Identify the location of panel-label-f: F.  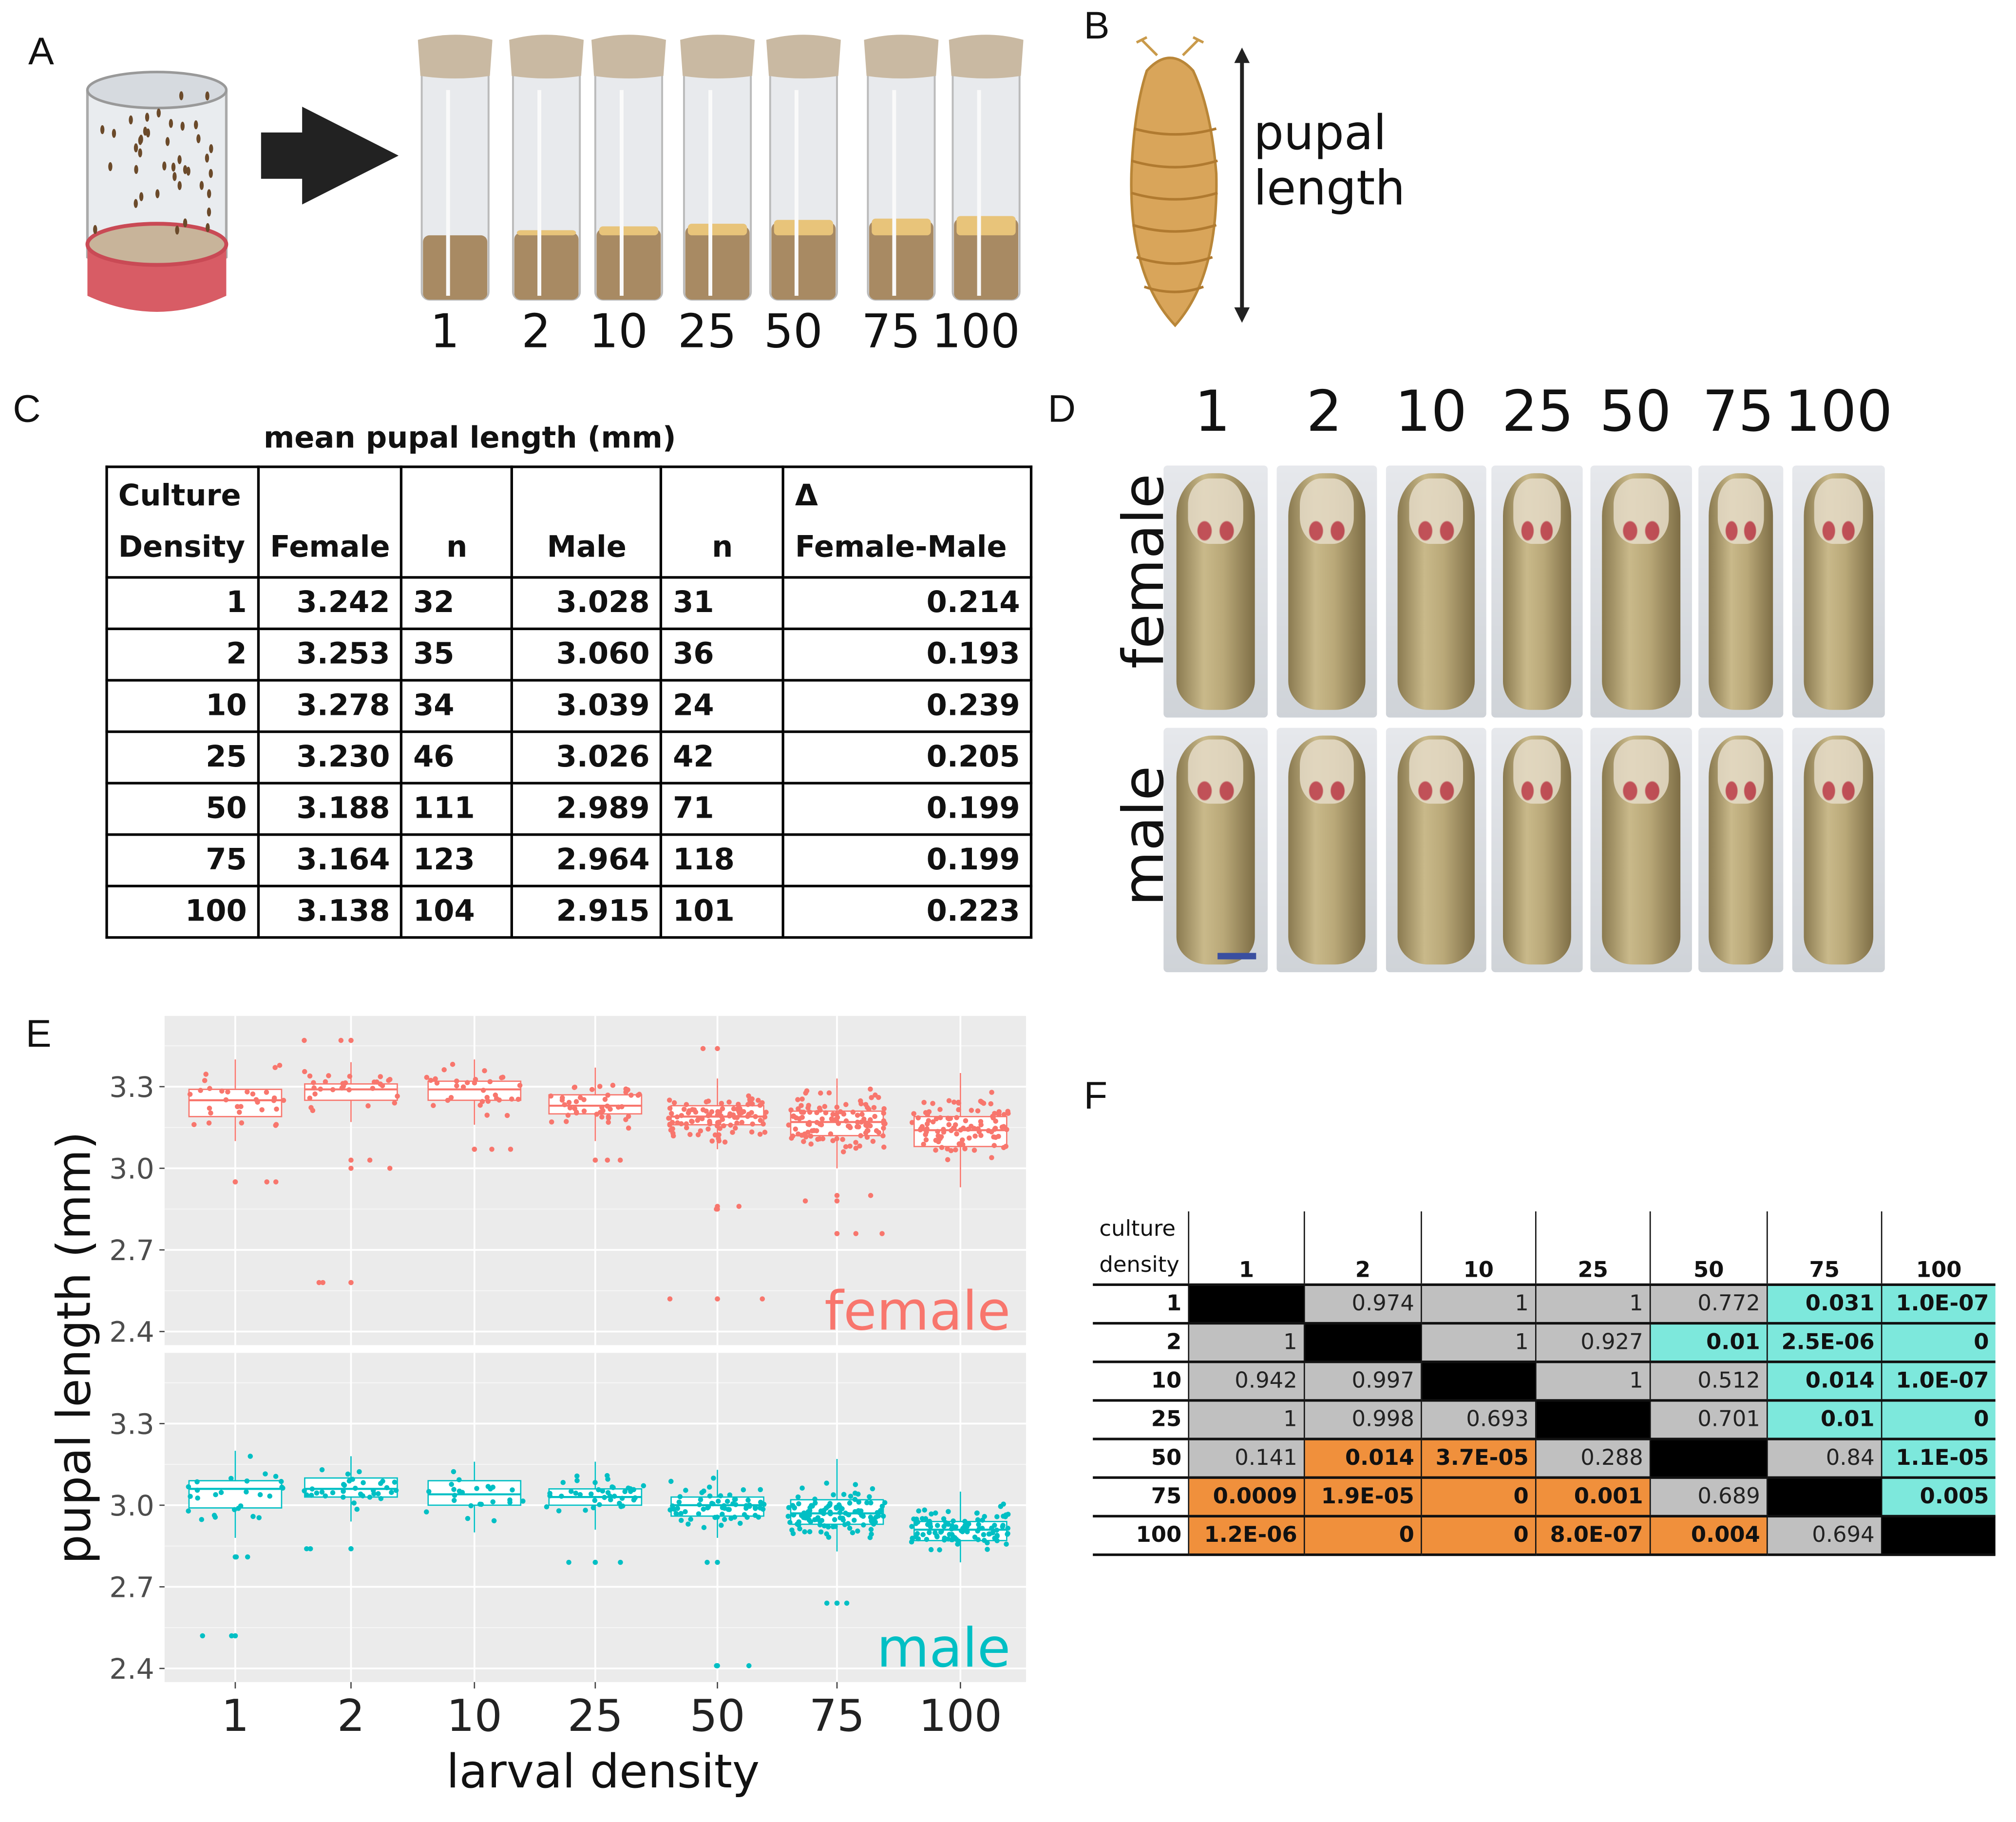
(1096, 1096).